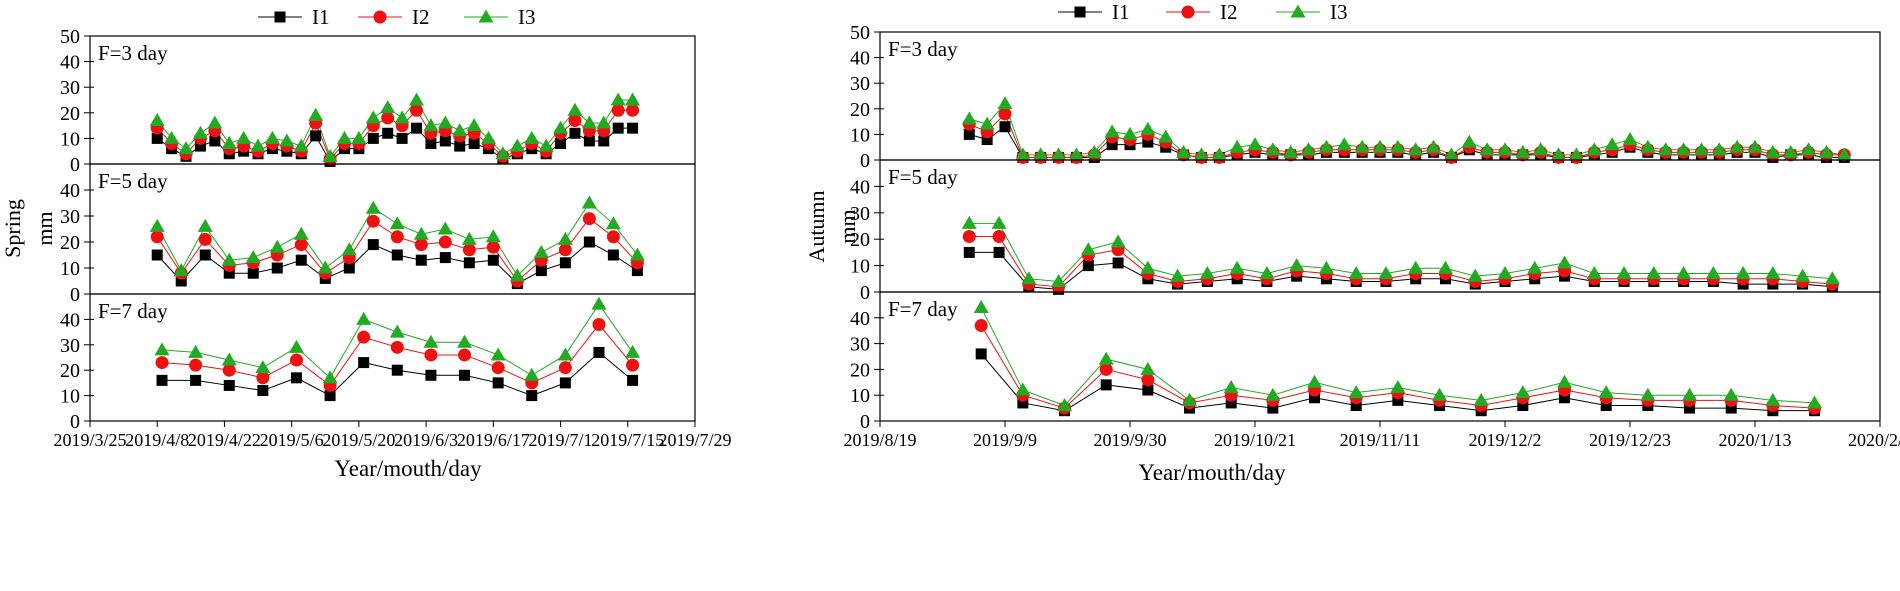  I want to click on x-tick-label: 2019/8/19, so click(879, 440).